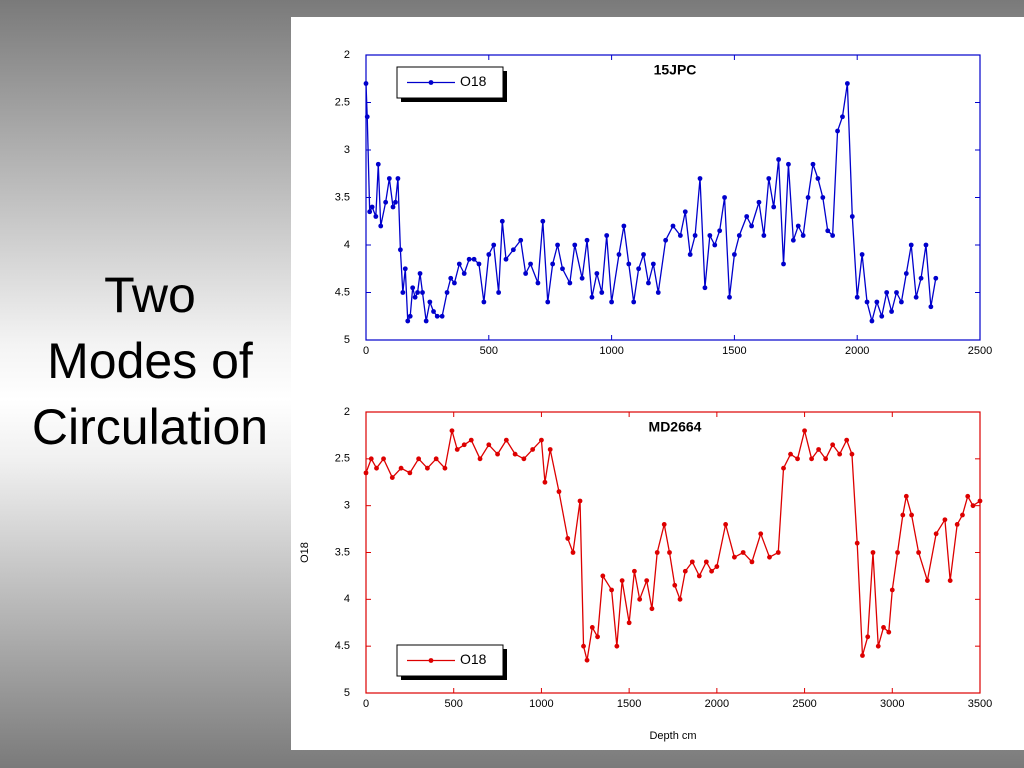 This screenshot has height=768, width=1024. What do you see at coordinates (342, 292) in the screenshot?
I see `y-tick-label: 4.5` at bounding box center [342, 292].